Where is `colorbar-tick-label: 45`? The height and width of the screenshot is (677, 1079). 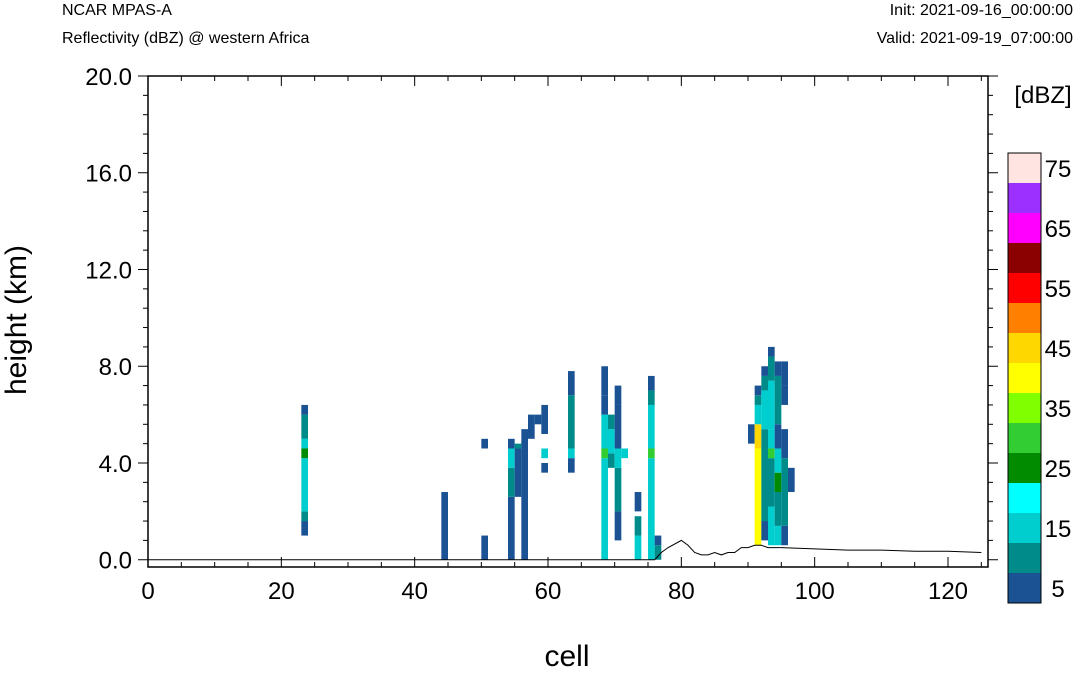 colorbar-tick-label: 45 is located at coordinates (1058, 349).